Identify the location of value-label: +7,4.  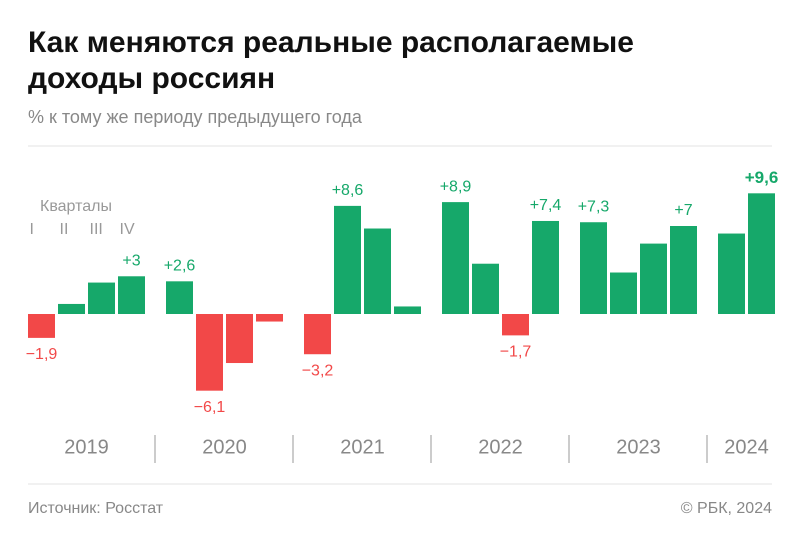
(546, 205).